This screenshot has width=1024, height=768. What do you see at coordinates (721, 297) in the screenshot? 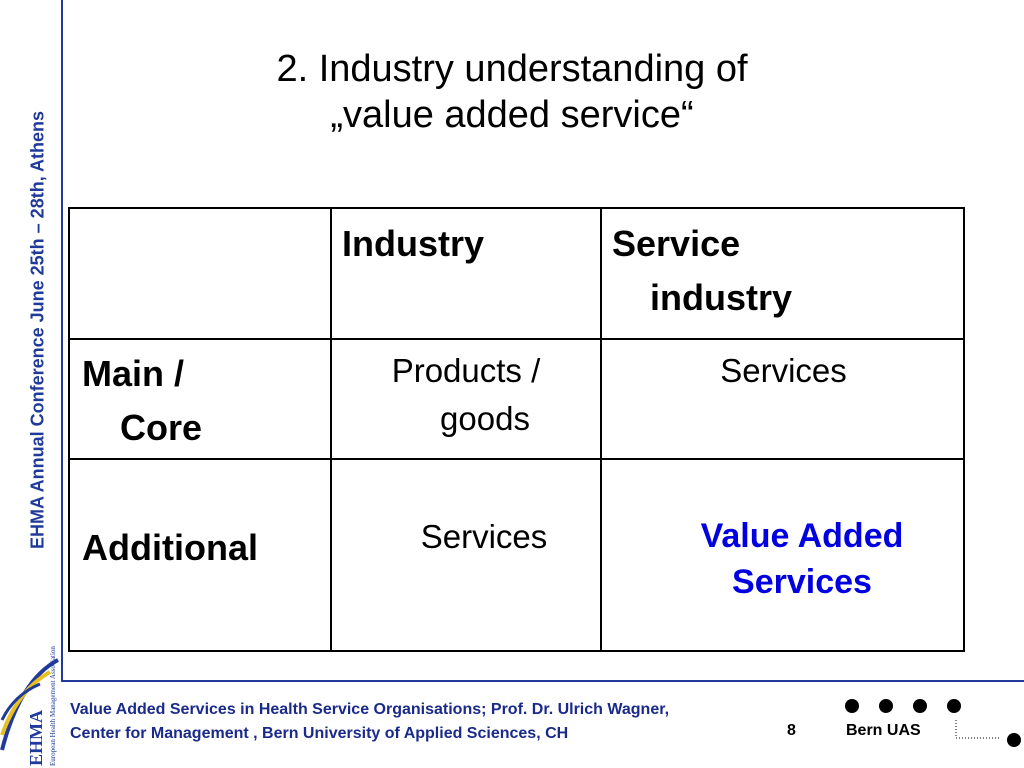
I see `cell-line: industry` at bounding box center [721, 297].